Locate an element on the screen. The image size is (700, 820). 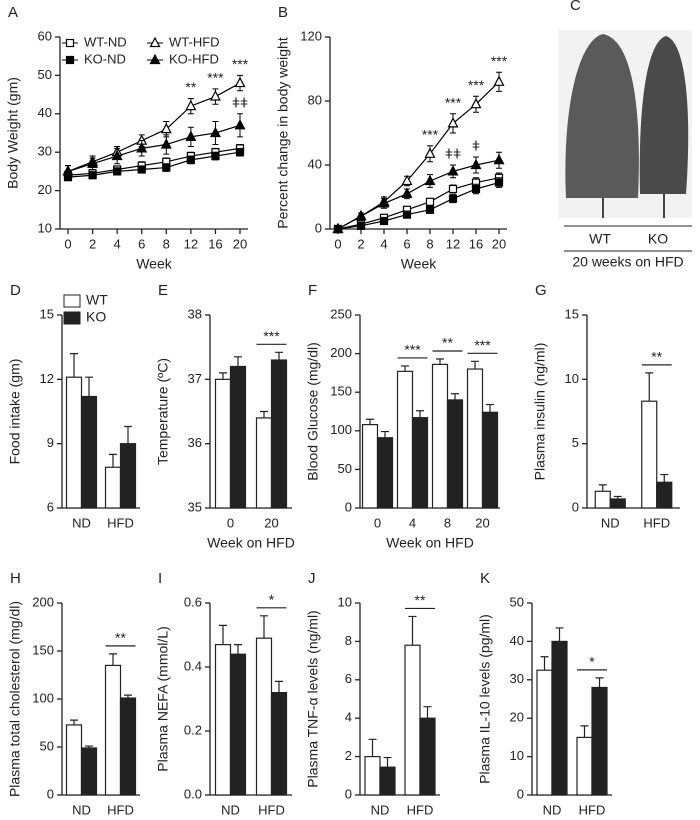
y-axis-title: Food intake (gm) is located at coordinates (15, 412).